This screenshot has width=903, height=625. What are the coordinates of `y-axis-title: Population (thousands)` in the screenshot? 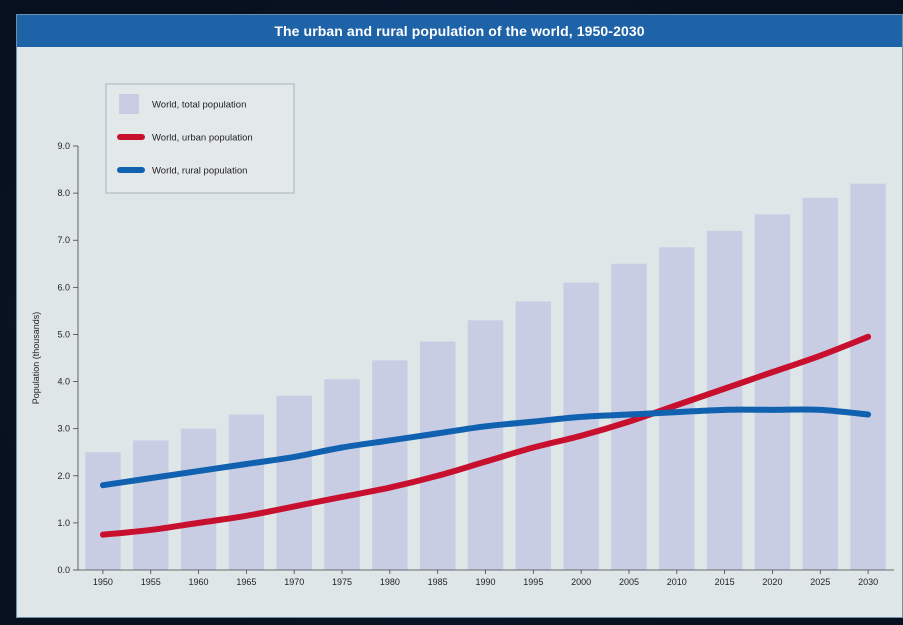 It's located at (36, 358).